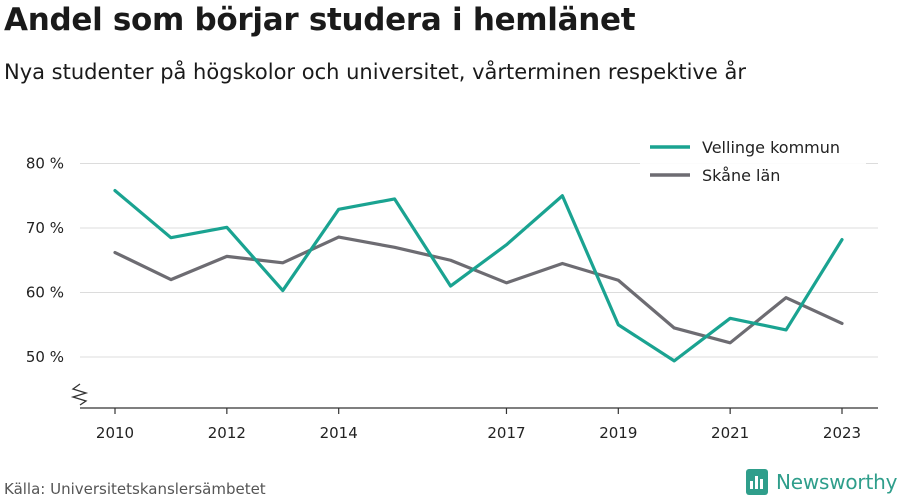 The width and height of the screenshot is (900, 500). What do you see at coordinates (115, 433) in the screenshot?
I see `x-tick-label: 2010` at bounding box center [115, 433].